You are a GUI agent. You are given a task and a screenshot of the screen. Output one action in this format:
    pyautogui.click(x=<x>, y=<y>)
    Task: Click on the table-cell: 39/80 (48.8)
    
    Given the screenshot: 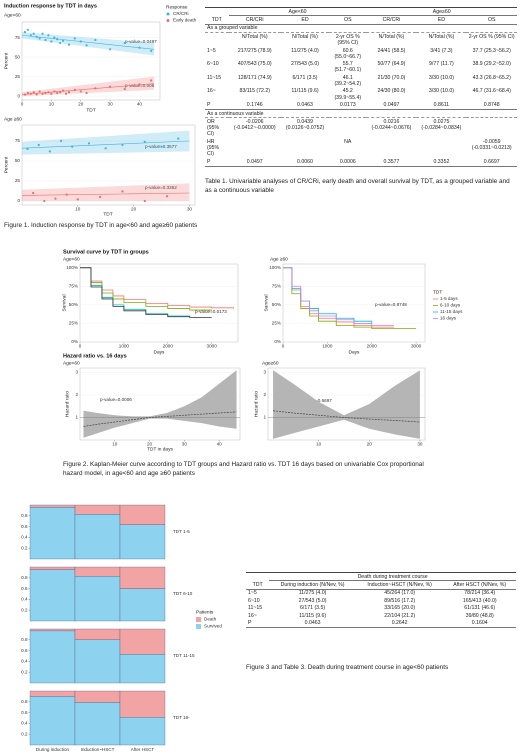 What is the action you would take?
    pyautogui.click(x=479, y=615)
    